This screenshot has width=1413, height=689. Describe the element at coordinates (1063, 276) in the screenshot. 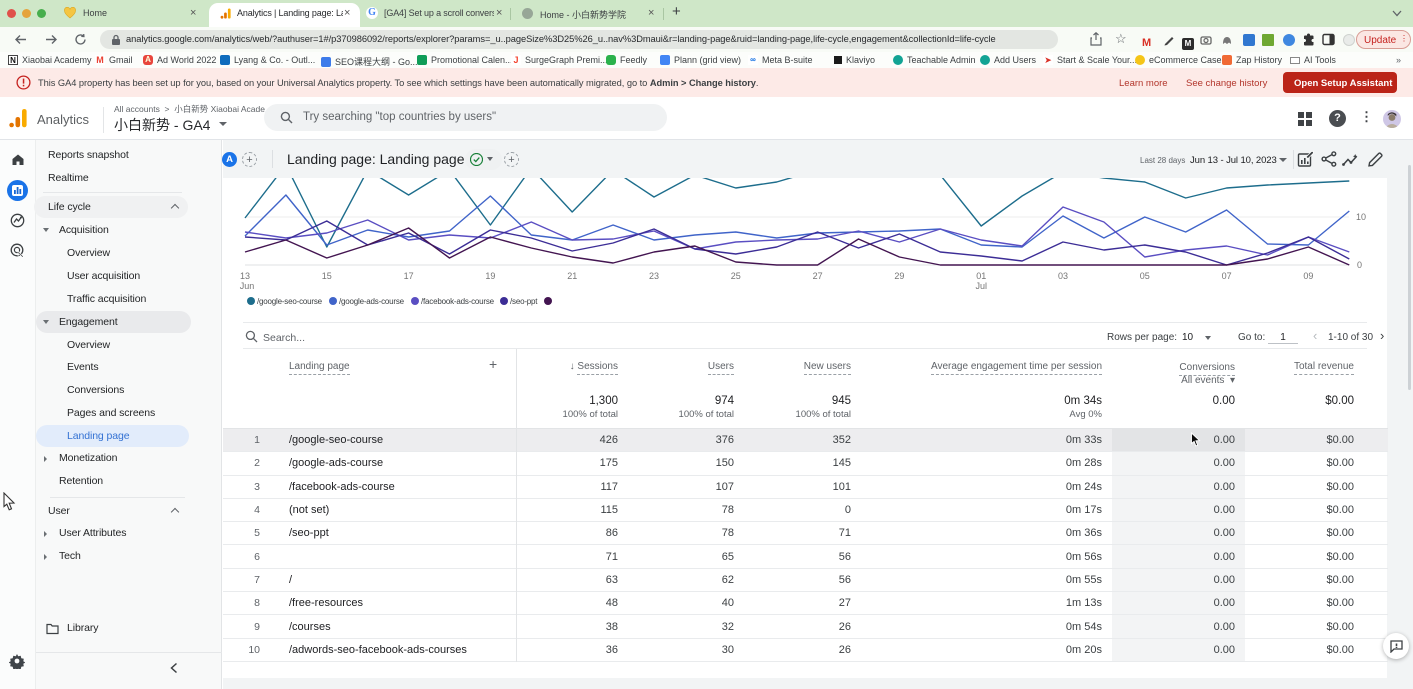

I see `svg-text: 03` at that location.